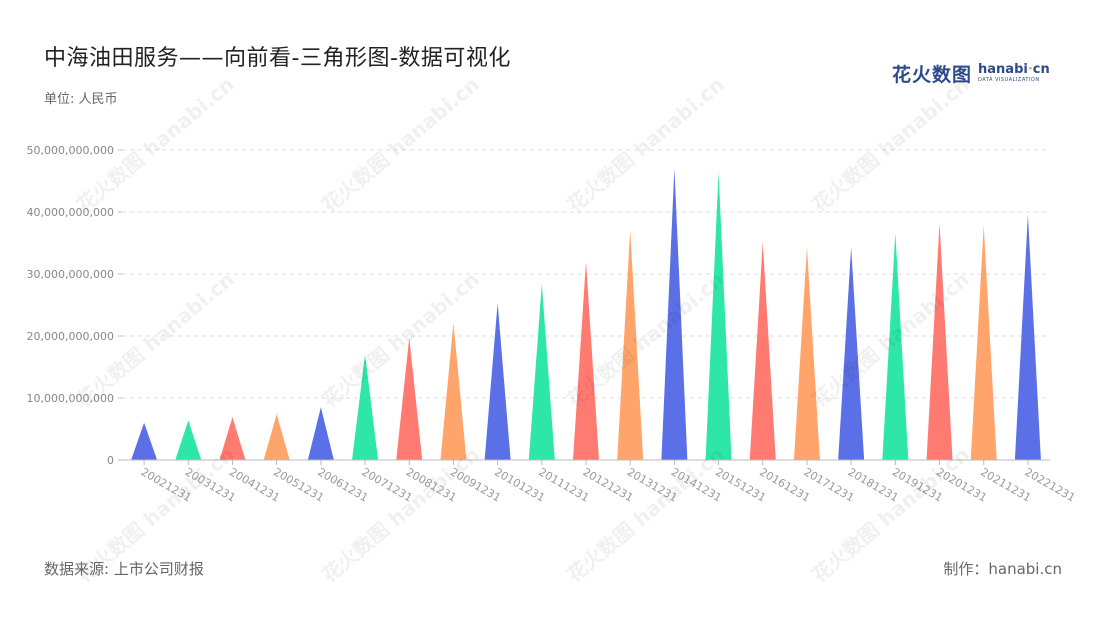  I want to click on y-tick-label: 30,000,000,000, so click(70, 274).